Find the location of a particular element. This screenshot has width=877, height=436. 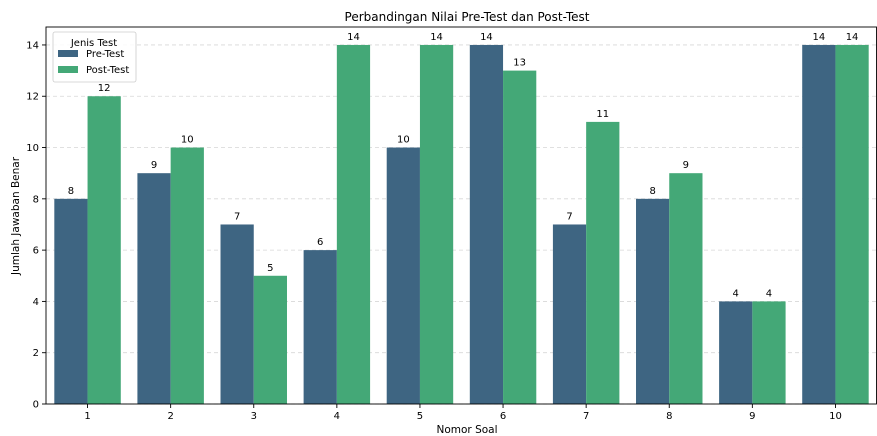

legend-title: Jenis Test is located at coordinates (93, 43).